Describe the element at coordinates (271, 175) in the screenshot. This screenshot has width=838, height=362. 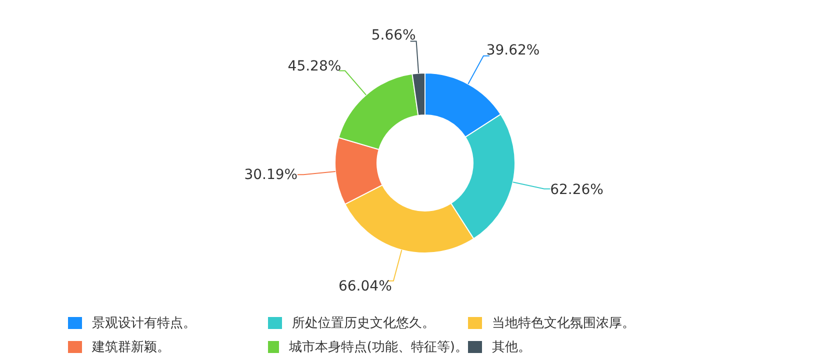
I see `data-label: 30.19%` at that location.